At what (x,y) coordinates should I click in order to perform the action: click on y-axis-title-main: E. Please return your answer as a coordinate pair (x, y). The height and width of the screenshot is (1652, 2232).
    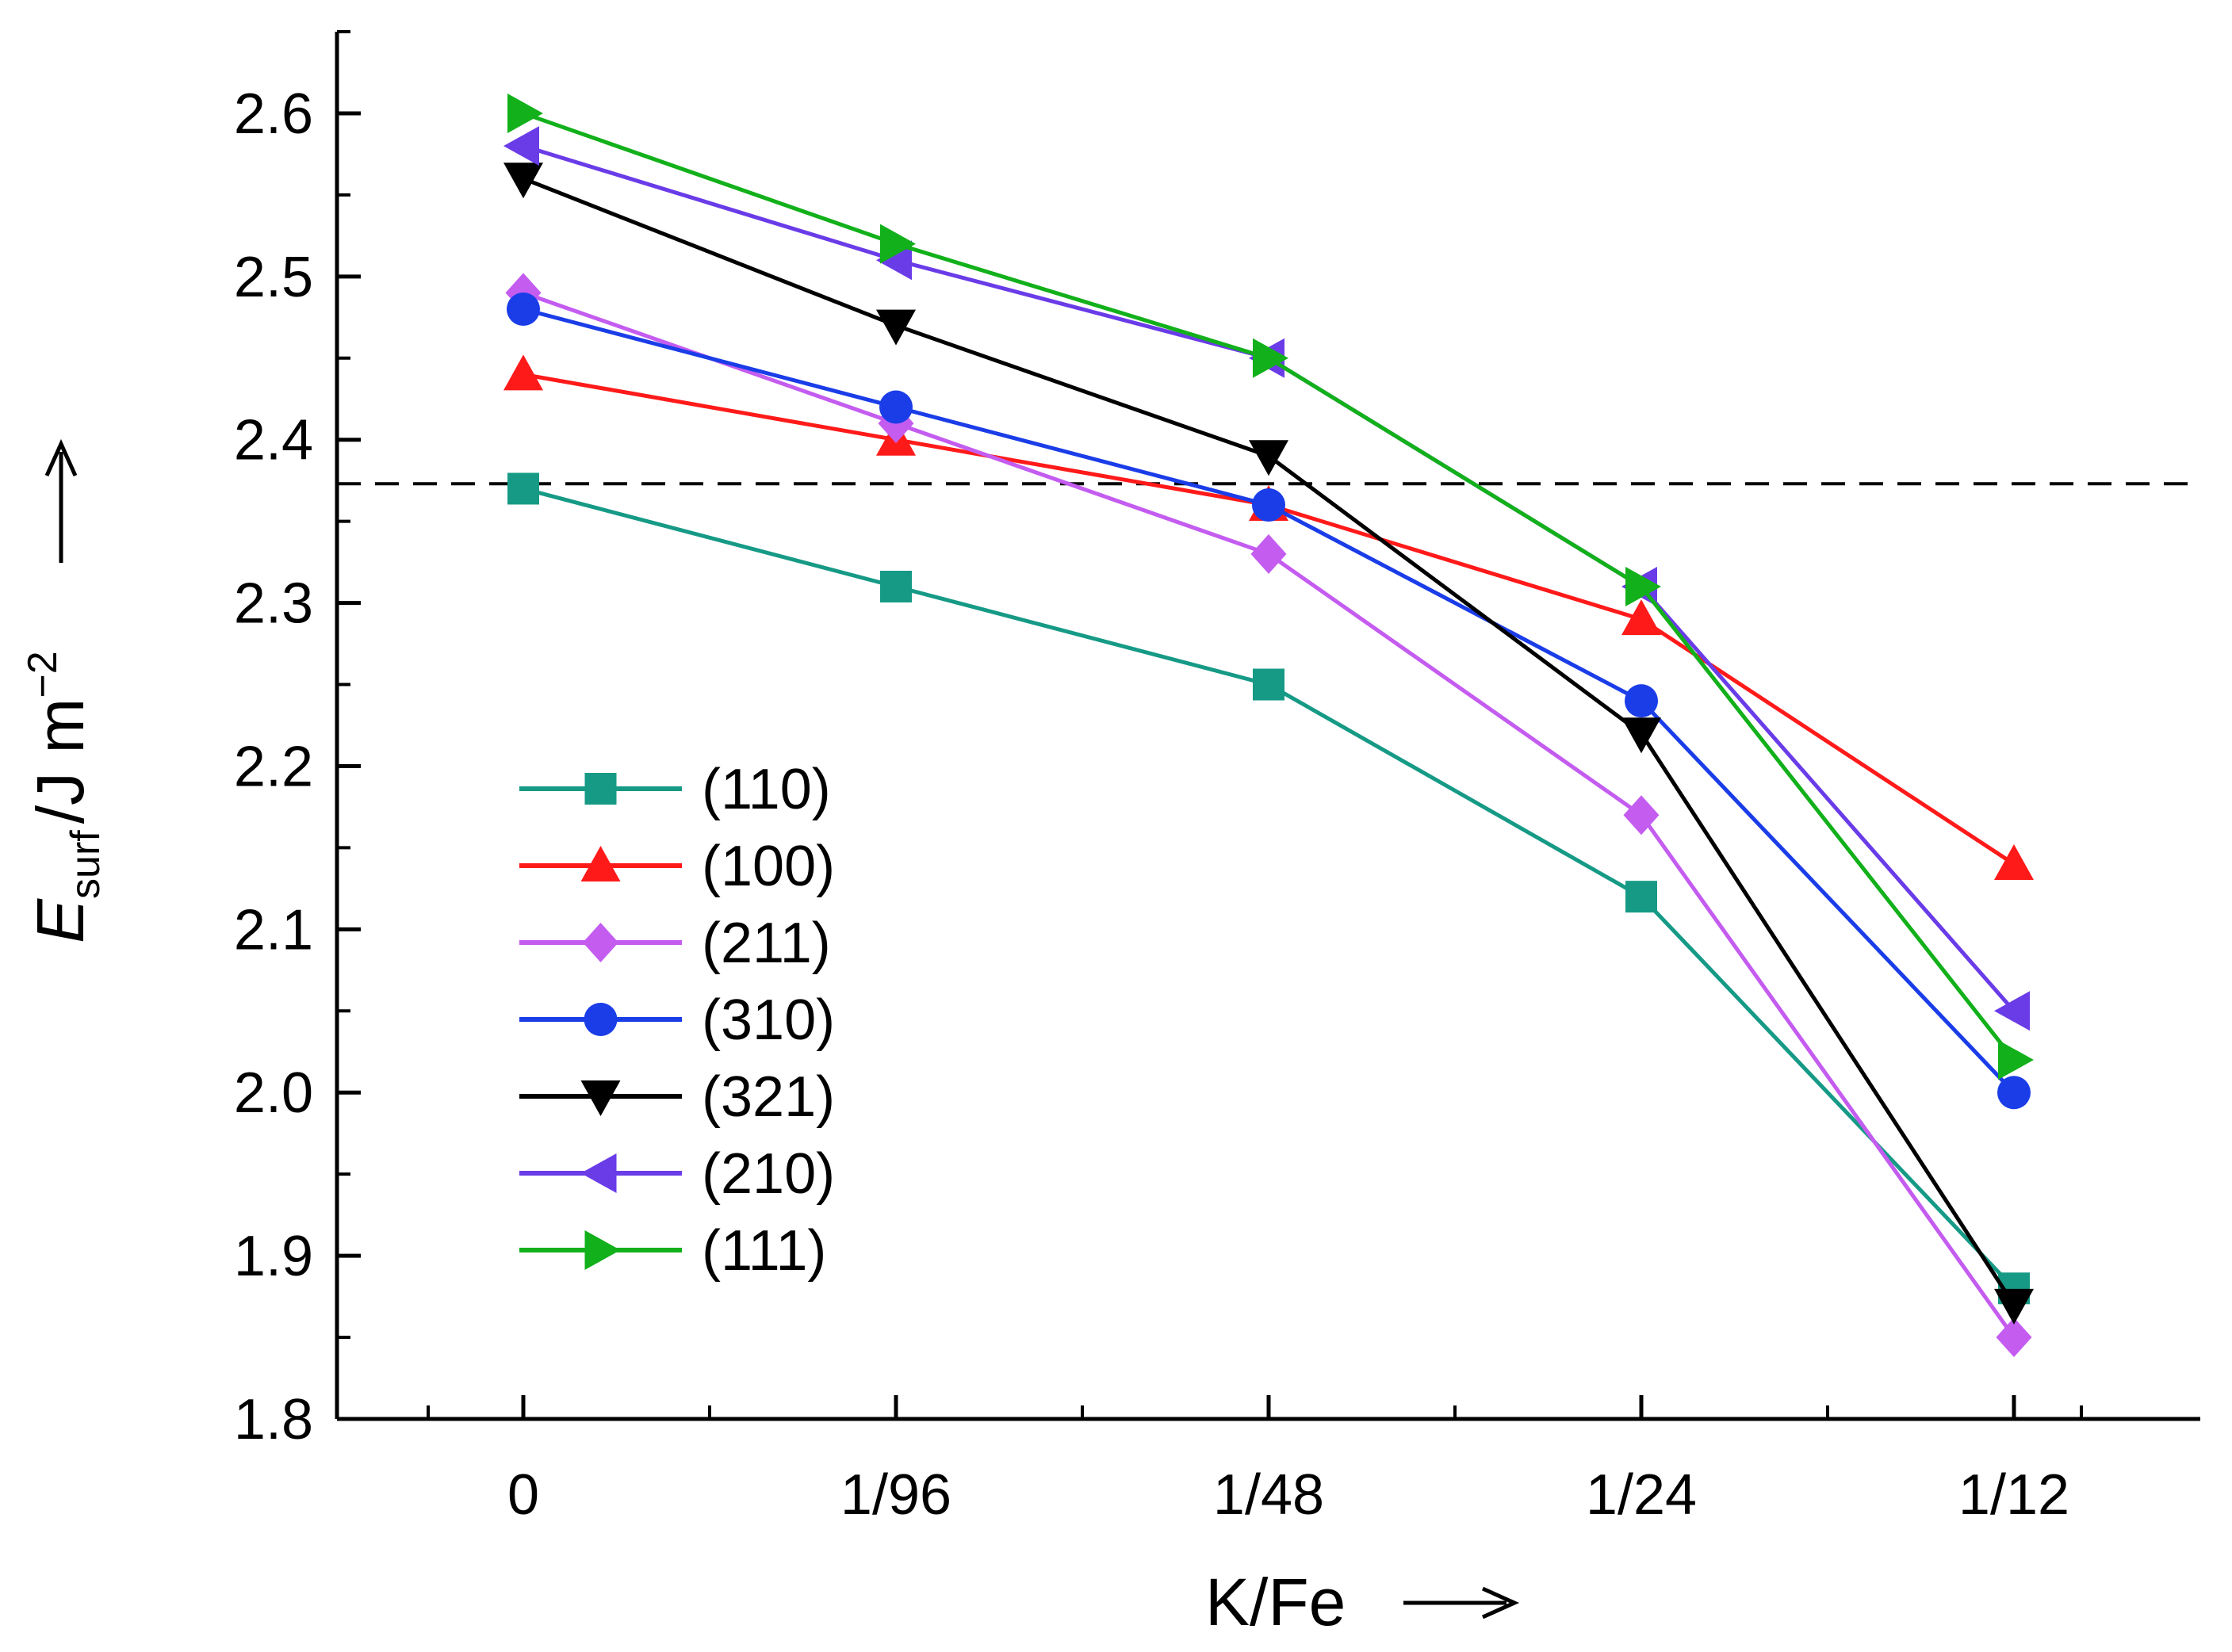
    Looking at the image, I should click on (60, 921).